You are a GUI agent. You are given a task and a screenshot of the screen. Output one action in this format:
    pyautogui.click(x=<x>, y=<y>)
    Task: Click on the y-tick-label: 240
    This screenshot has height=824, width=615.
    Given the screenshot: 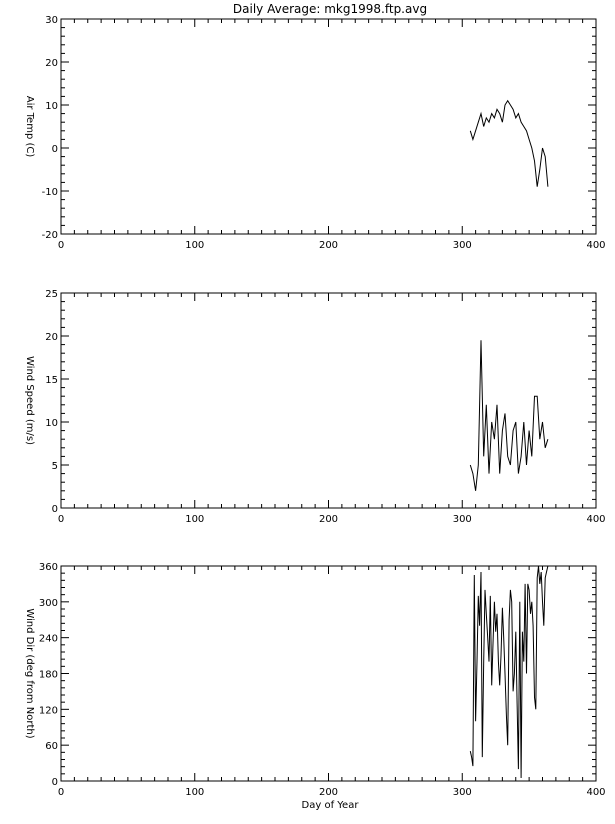 What is the action you would take?
    pyautogui.click(x=48, y=639)
    